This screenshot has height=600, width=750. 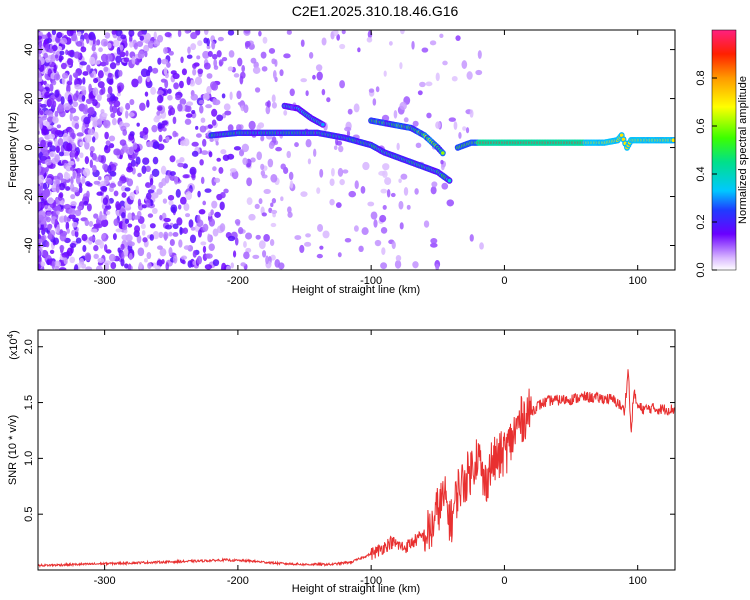 I want to click on colorbar-label: Normalized spectral amplitude, so click(x=743, y=150).